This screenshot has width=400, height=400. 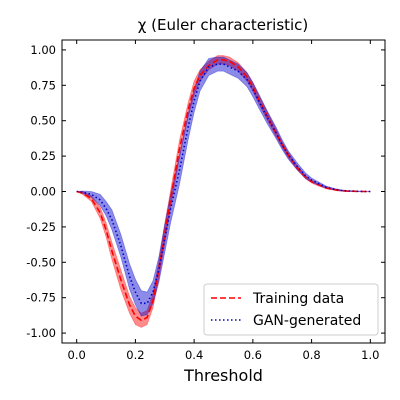 What do you see at coordinates (43, 121) in the screenshot?
I see `y-tick-label: 0.50` at bounding box center [43, 121].